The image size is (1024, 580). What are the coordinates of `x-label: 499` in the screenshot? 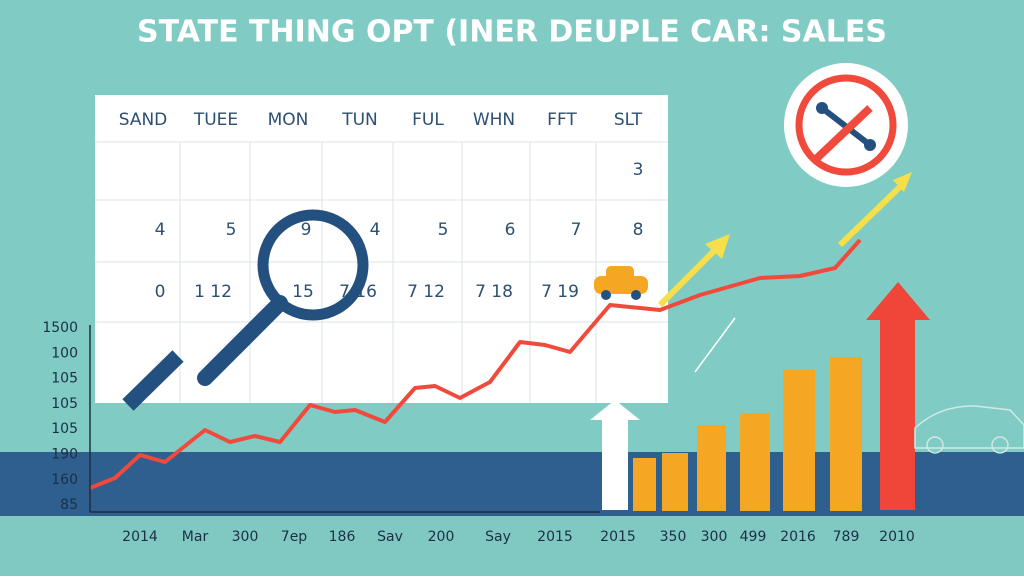 It's located at (753, 537).